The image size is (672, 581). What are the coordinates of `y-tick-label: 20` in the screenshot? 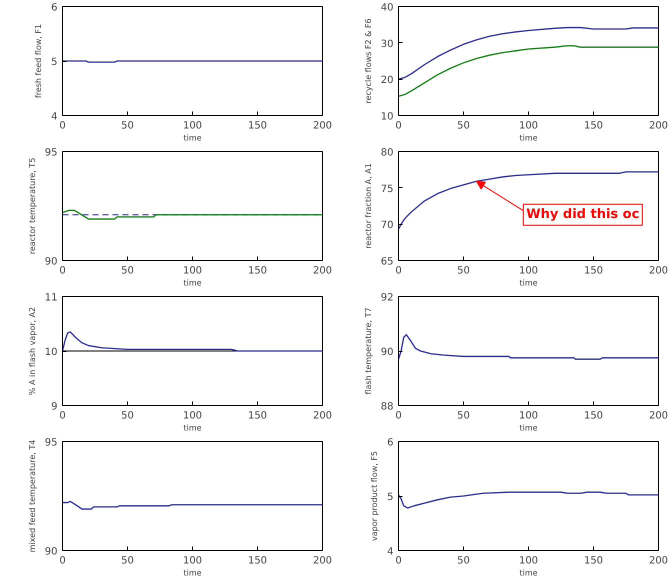 It's located at (387, 80).